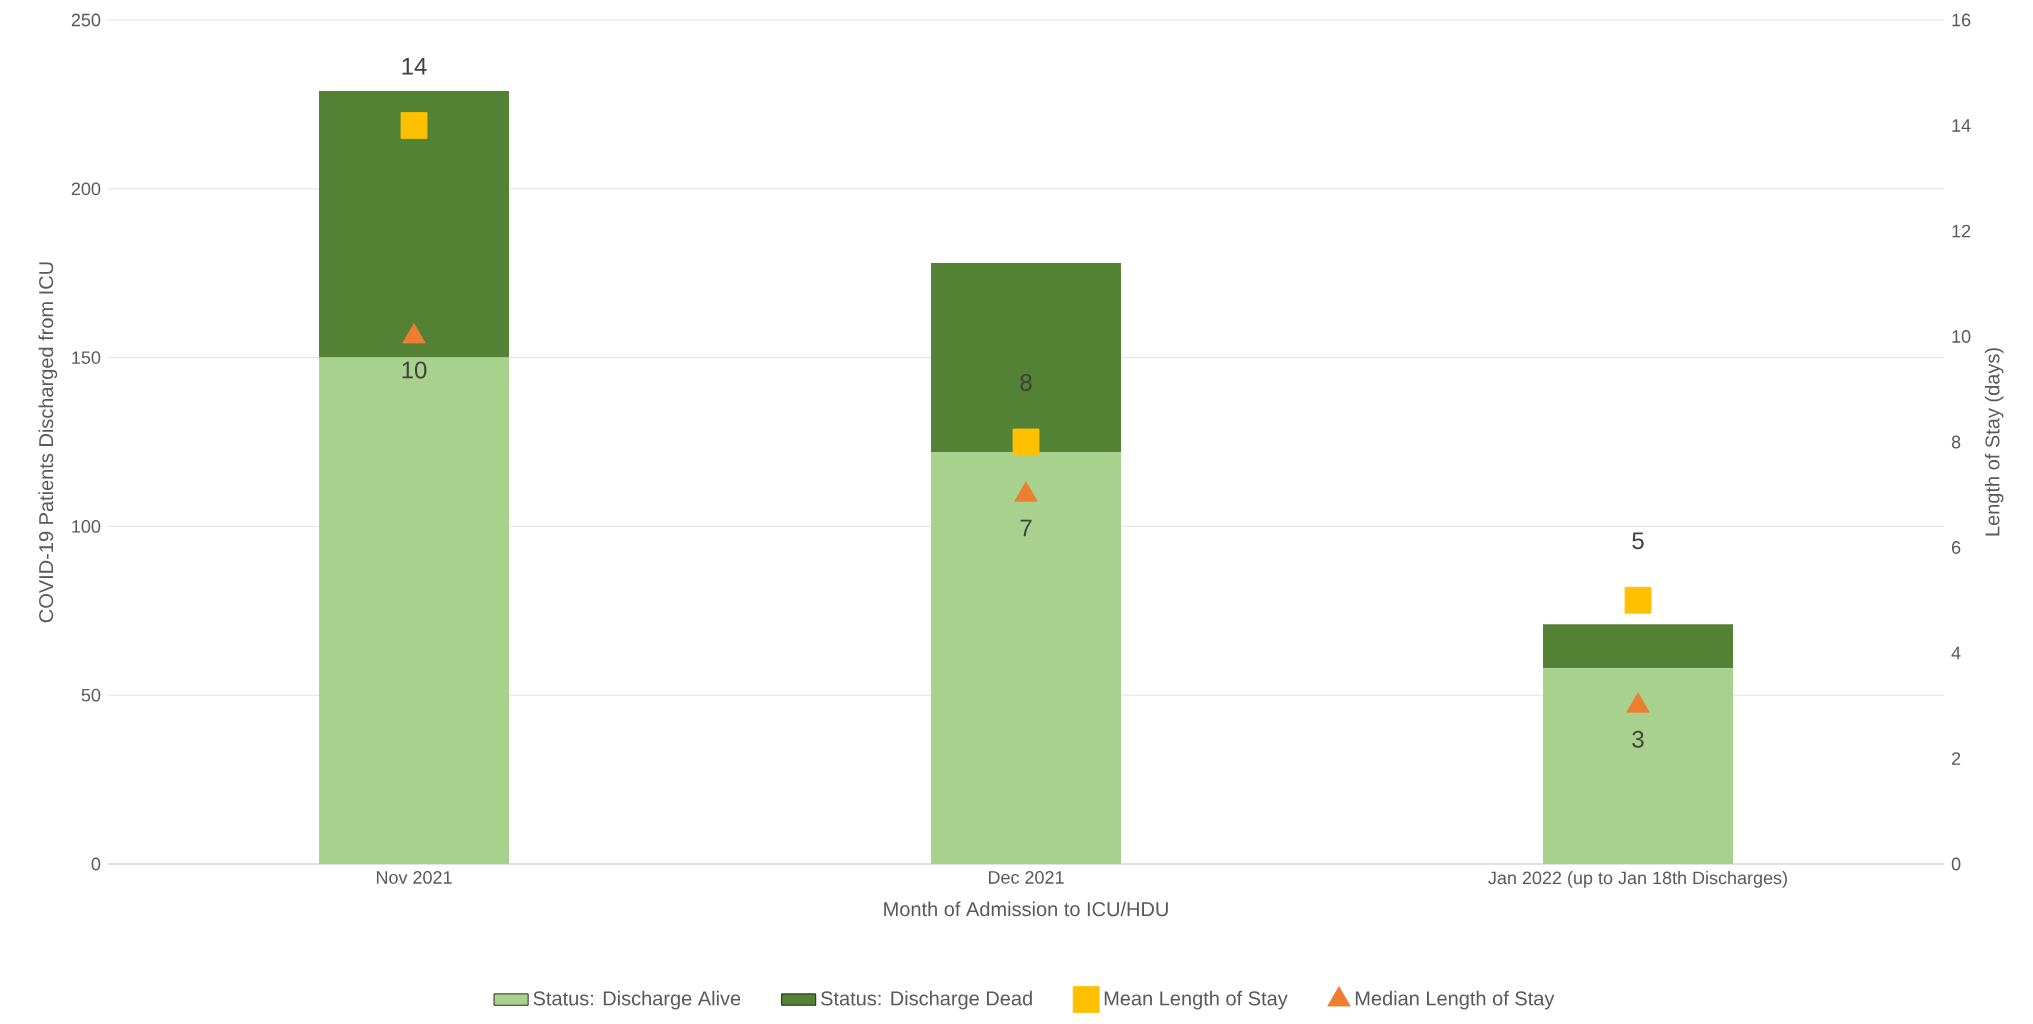 This screenshot has width=2033, height=1024. What do you see at coordinates (414, 370) in the screenshot?
I see `data-label: 10` at bounding box center [414, 370].